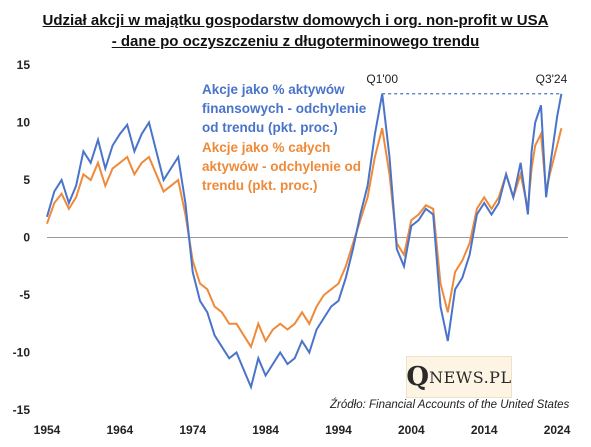 The height and width of the screenshot is (447, 591). What do you see at coordinates (192, 430) in the screenshot?
I see `x-tick-label: 1974` at bounding box center [192, 430].